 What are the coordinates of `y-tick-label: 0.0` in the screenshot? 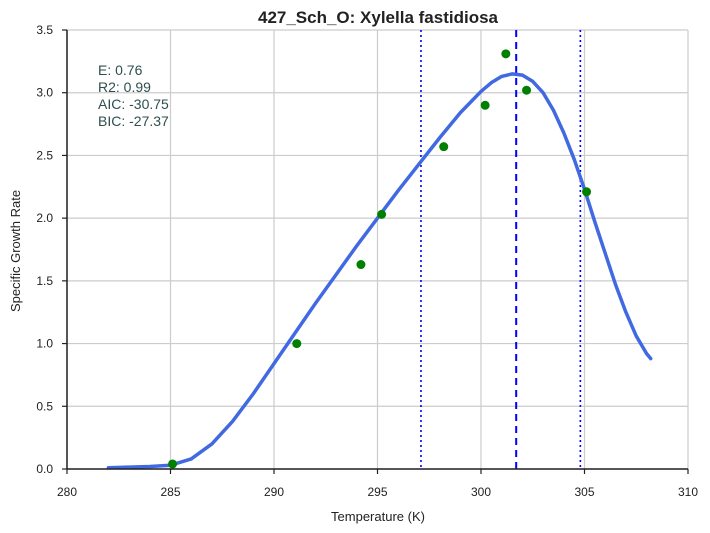 It's located at (44, 469).